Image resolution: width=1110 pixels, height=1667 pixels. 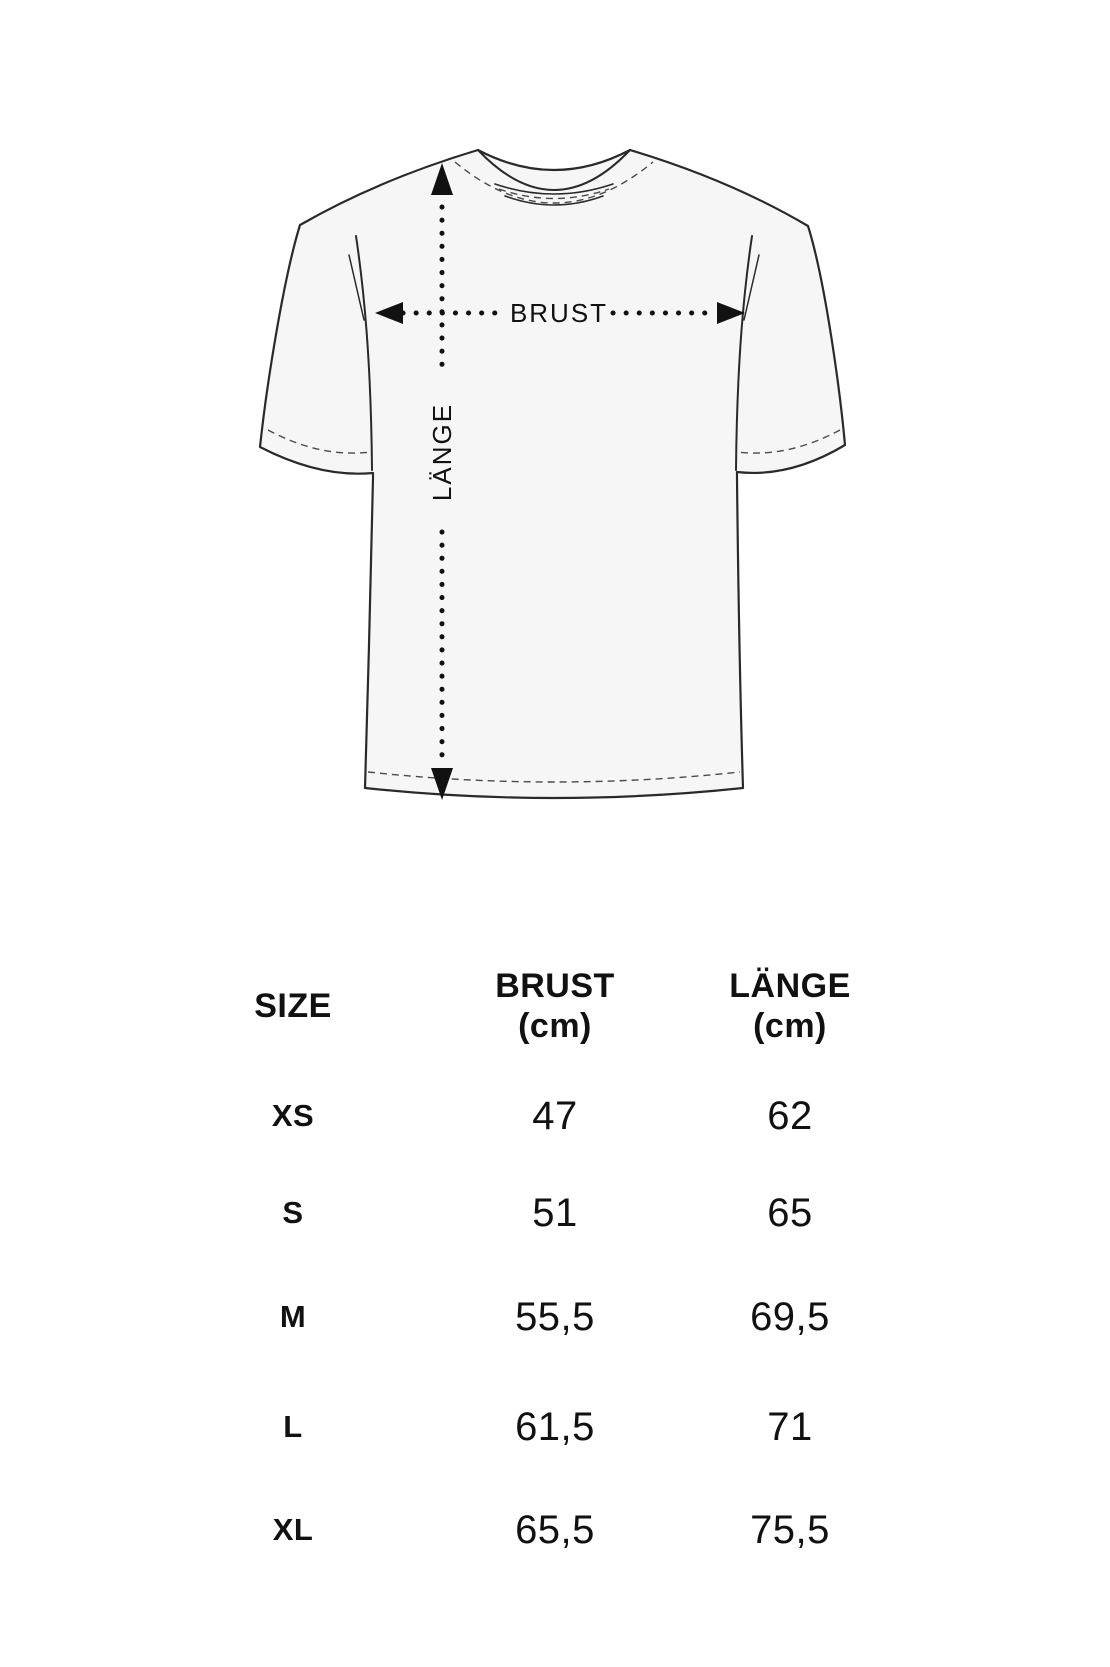 I want to click on chest-value: 61,5, so click(x=555, y=1426).